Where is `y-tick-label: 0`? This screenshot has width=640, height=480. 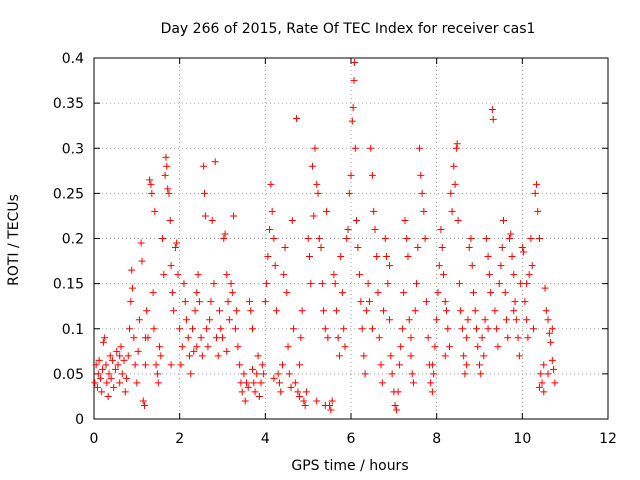 y-tick-label: 0 is located at coordinates (79, 420).